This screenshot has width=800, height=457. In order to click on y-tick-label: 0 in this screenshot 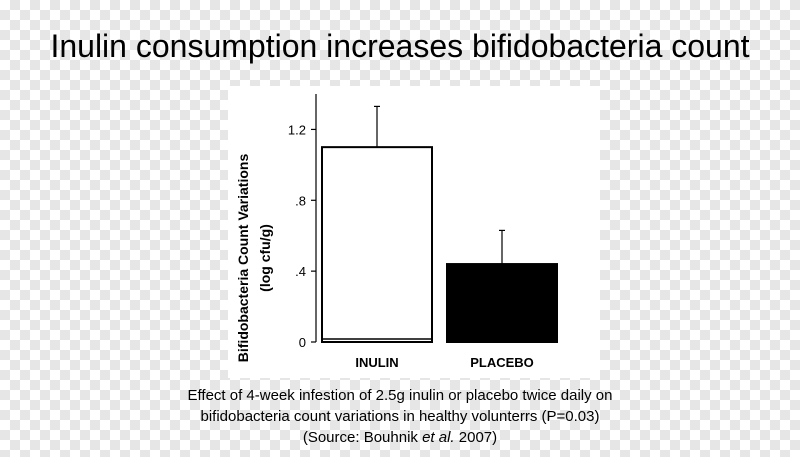, I will do `click(302, 342)`.